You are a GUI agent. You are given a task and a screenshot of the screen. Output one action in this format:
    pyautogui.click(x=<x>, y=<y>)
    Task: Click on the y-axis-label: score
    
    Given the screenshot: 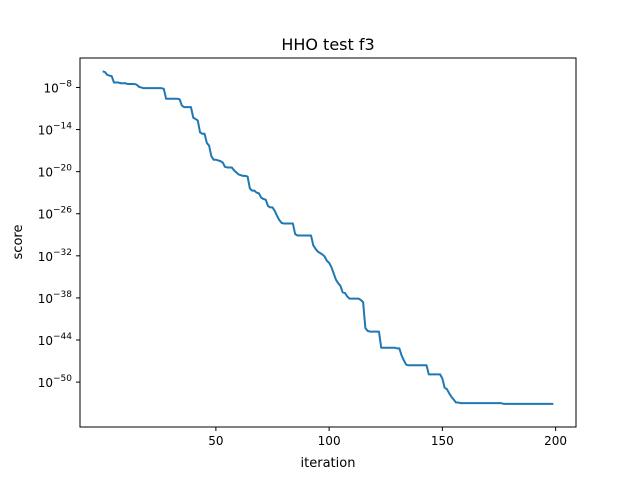 What is the action you would take?
    pyautogui.click(x=18, y=242)
    